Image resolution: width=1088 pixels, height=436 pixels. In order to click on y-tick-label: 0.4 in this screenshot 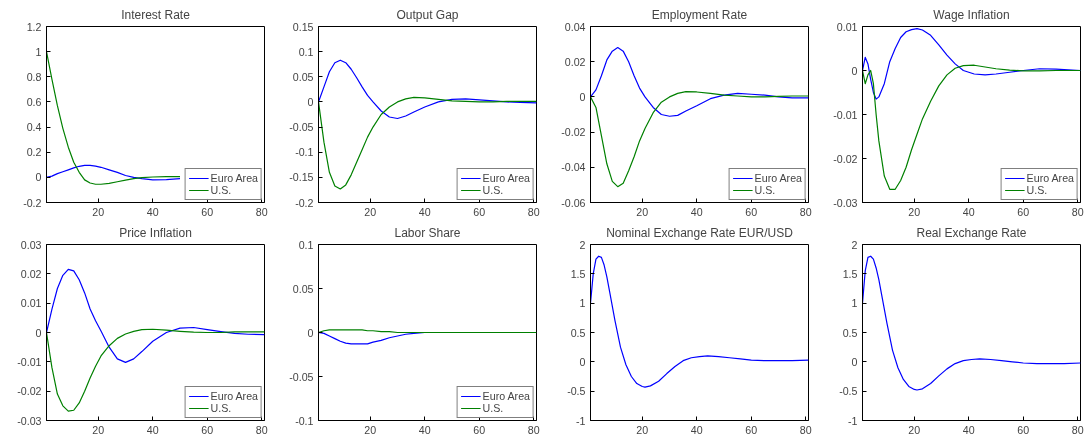, I will do `click(34, 127)`.